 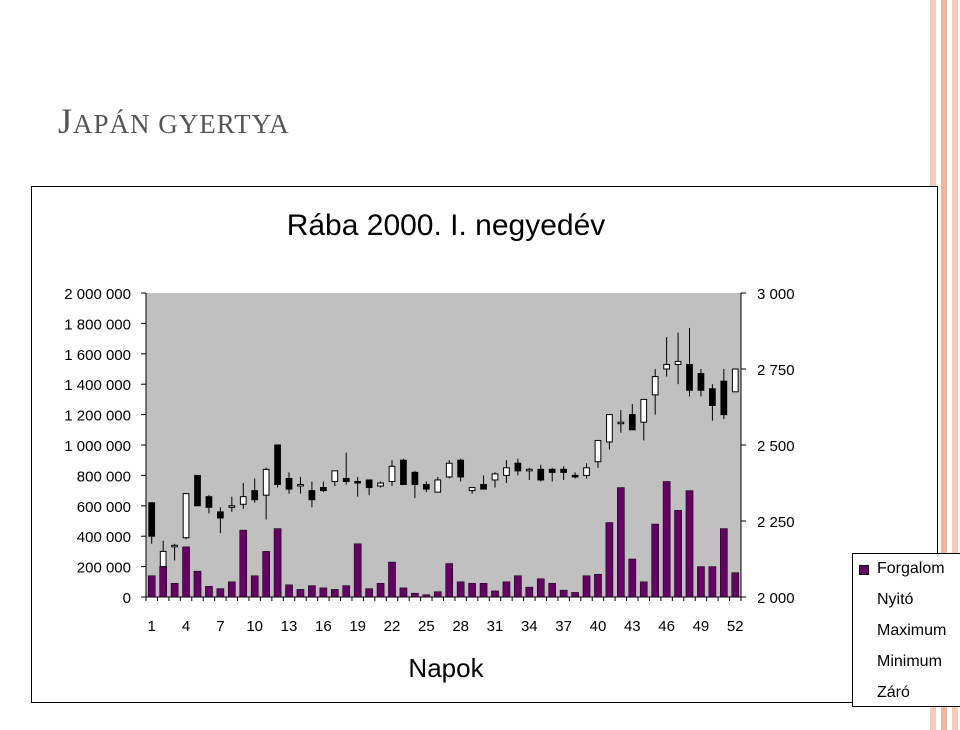 I want to click on x-tick-label: 43, so click(x=632, y=626).